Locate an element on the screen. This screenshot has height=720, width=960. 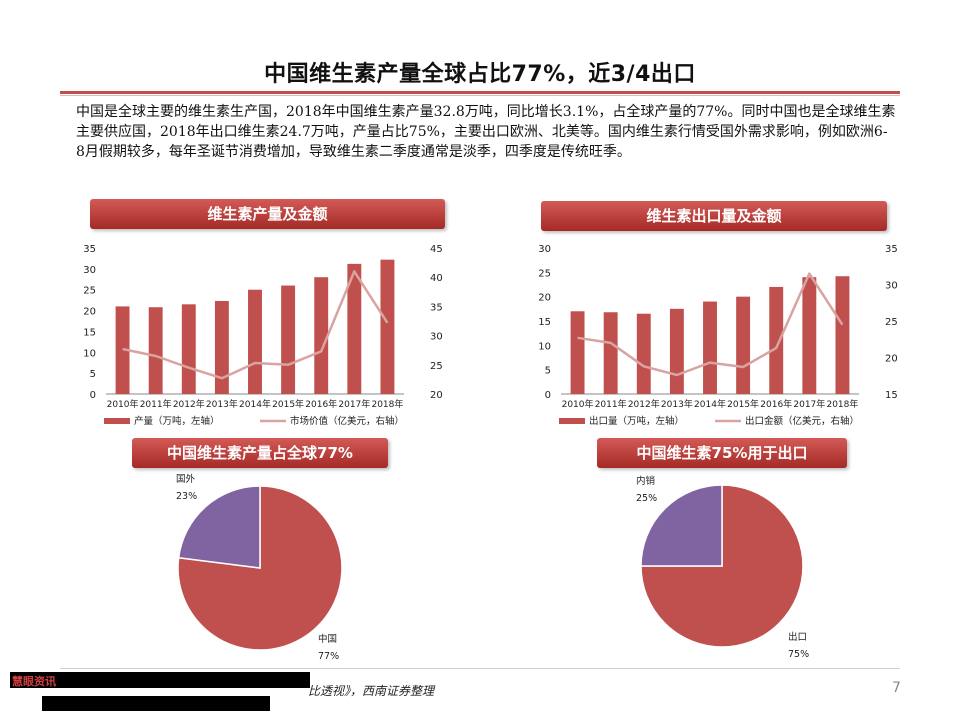
y-right-tick-label: 45 is located at coordinates (436, 249).